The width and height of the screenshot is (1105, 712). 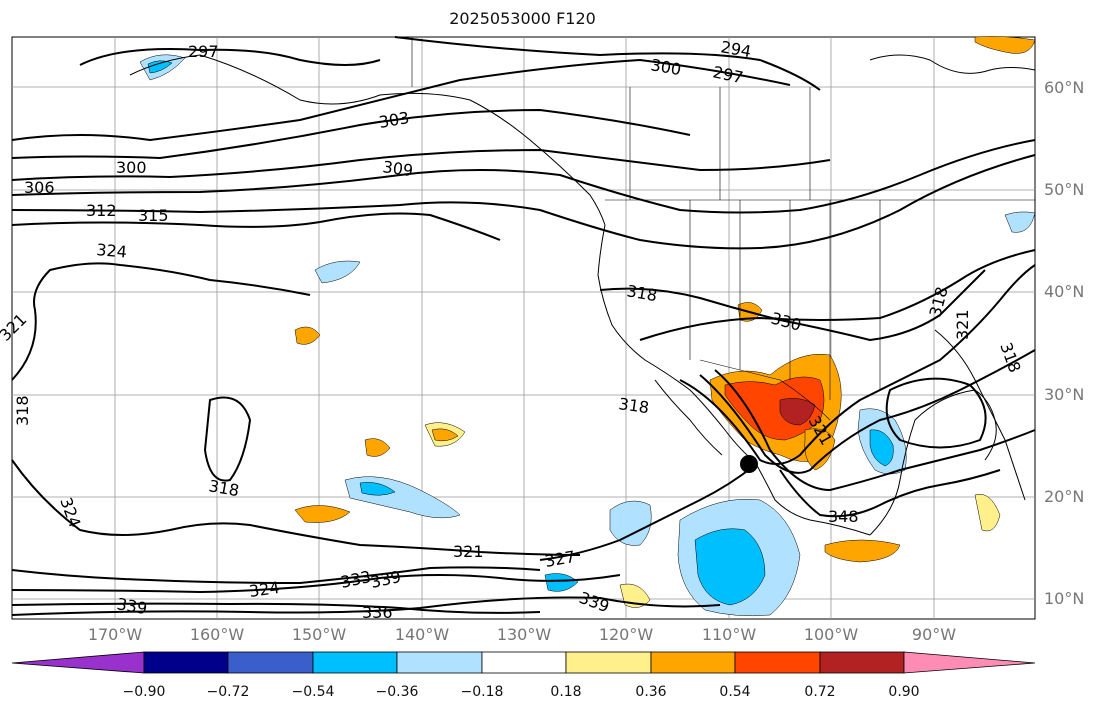 What do you see at coordinates (39, 187) in the screenshot?
I see `contour-label: 306` at bounding box center [39, 187].